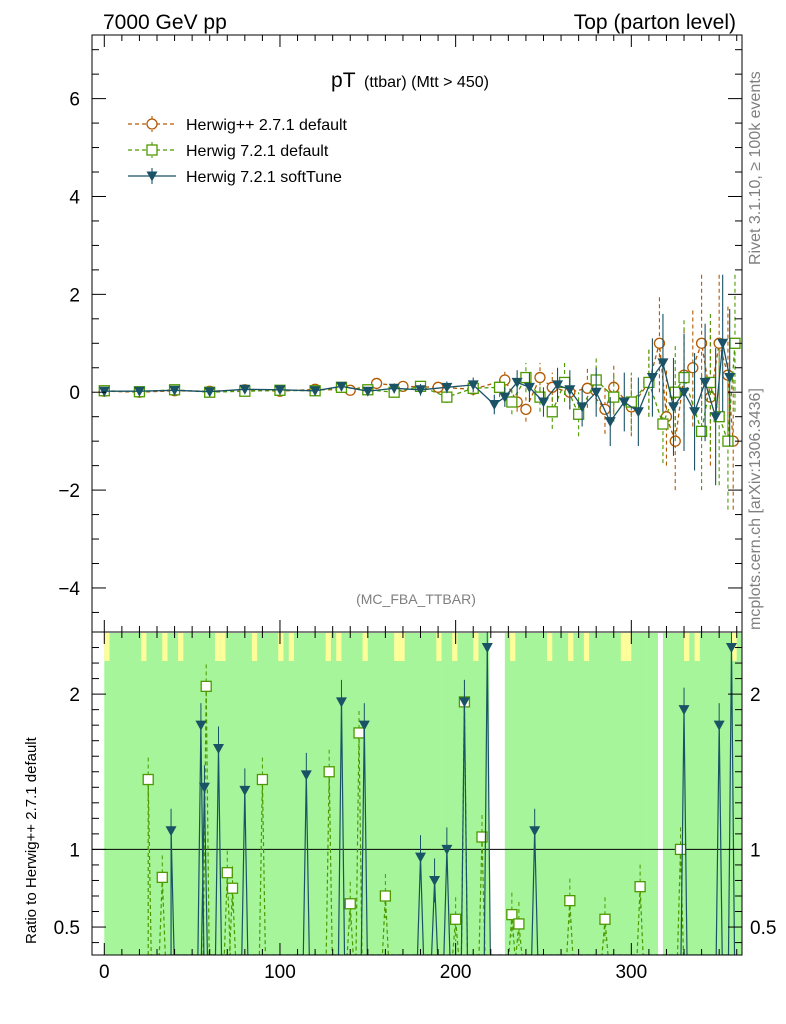  What do you see at coordinates (67, 928) in the screenshot?
I see `ratio-y-tick-label-left: 0.5` at bounding box center [67, 928].